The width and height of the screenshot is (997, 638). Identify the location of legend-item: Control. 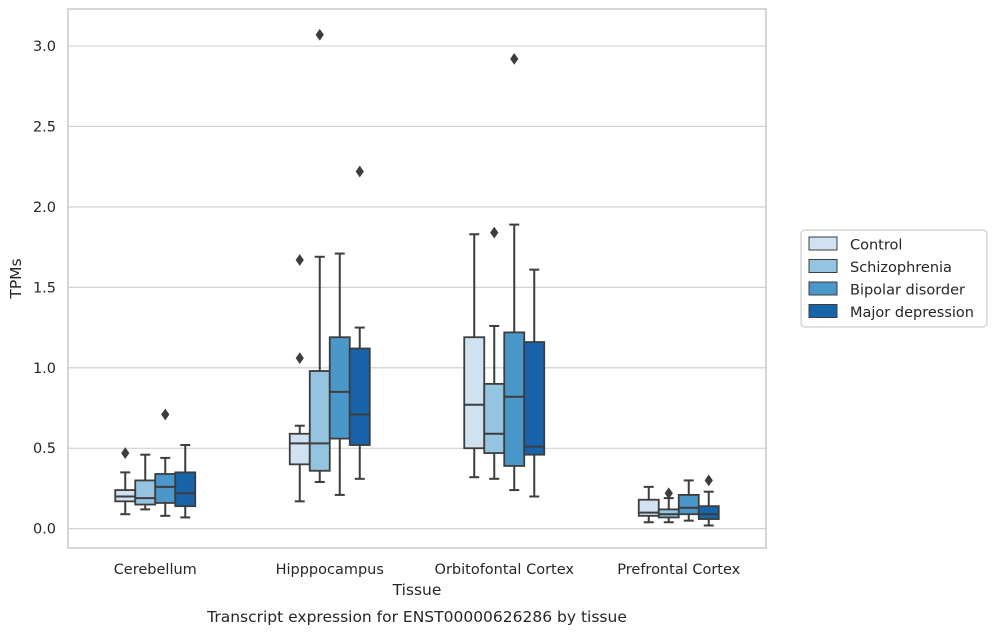
(855, 245).